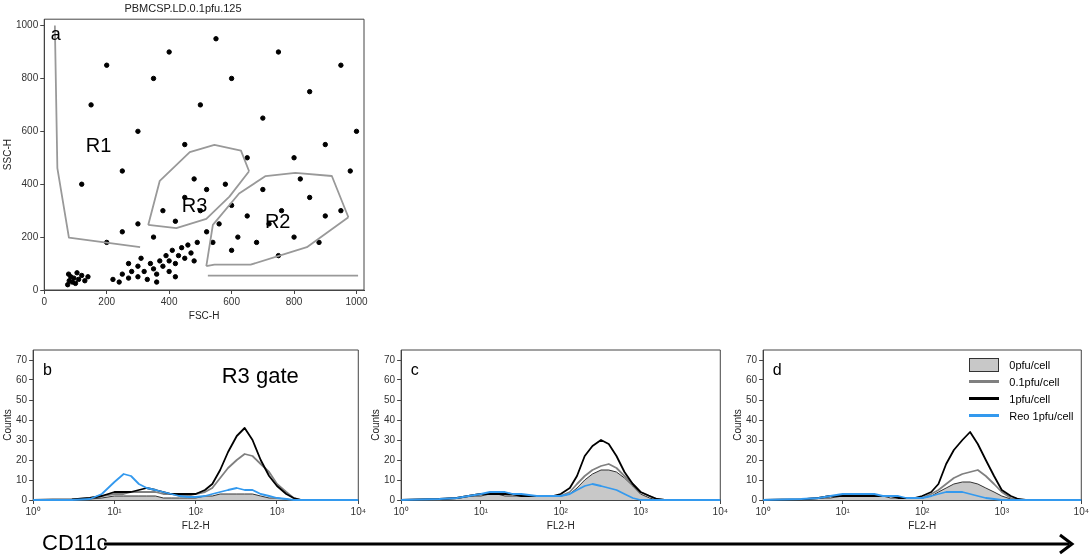 Image resolution: width=1091 pixels, height=558 pixels. Describe the element at coordinates (107, 301) in the screenshot. I see `x-tick-label: 200` at that location.